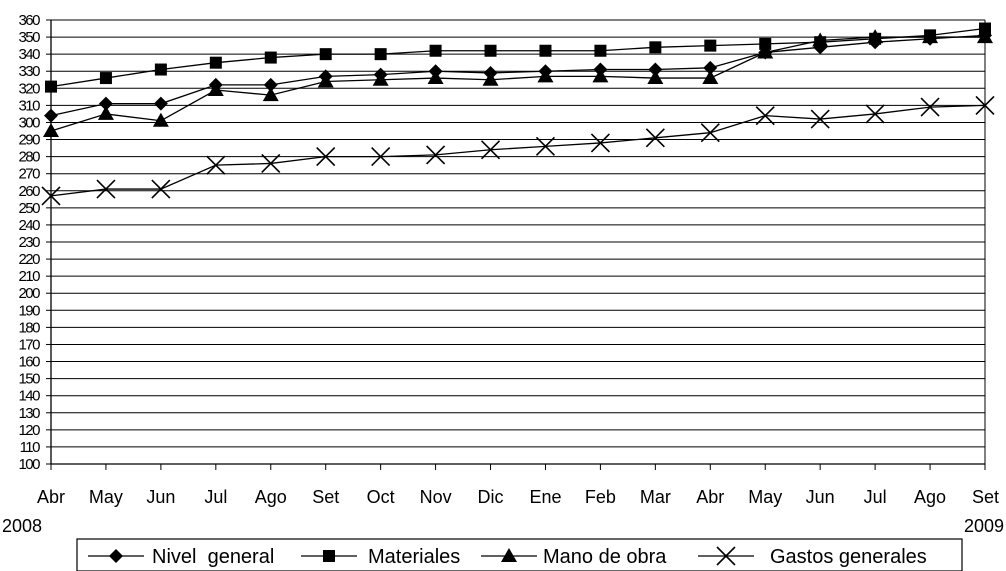  What do you see at coordinates (29, 327) in the screenshot?
I see `y-tick-label: 180` at bounding box center [29, 327].